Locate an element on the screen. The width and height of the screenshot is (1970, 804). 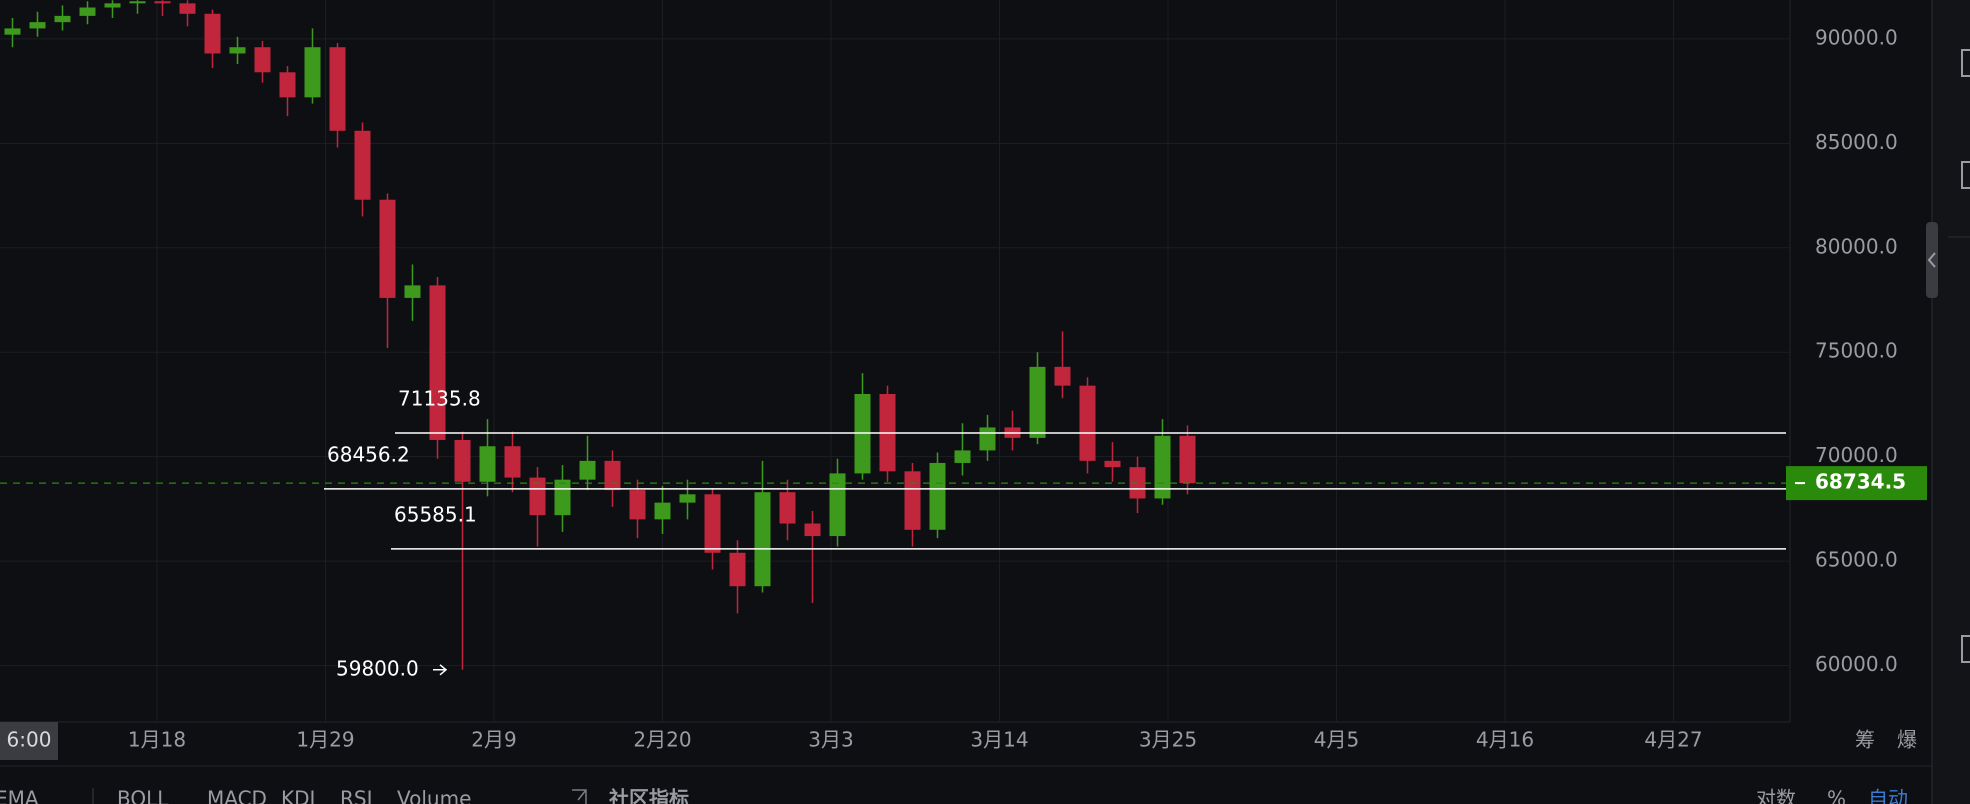
community-indicators: 社区指标 is located at coordinates (648, 795).